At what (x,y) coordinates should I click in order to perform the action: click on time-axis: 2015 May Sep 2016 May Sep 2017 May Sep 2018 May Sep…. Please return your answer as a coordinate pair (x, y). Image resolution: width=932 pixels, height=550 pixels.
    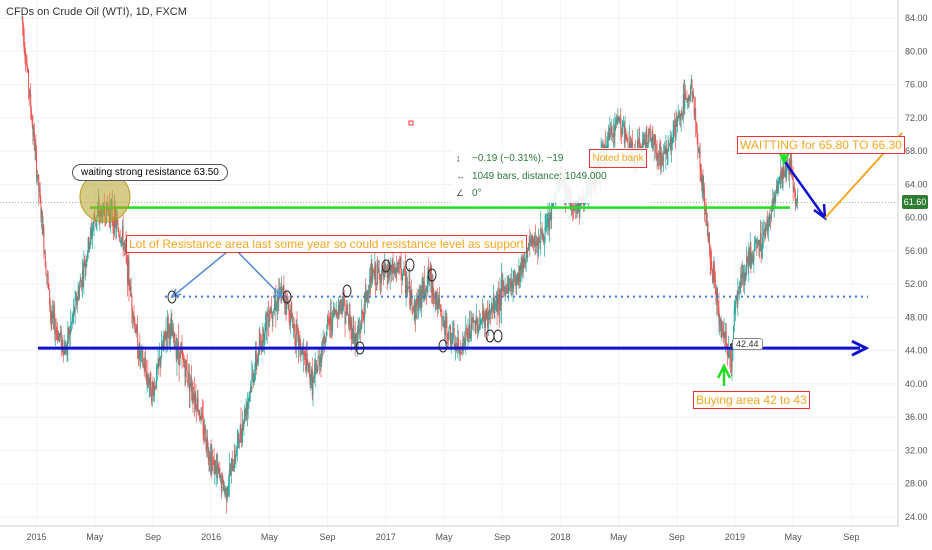
    Looking at the image, I should click on (443, 537).